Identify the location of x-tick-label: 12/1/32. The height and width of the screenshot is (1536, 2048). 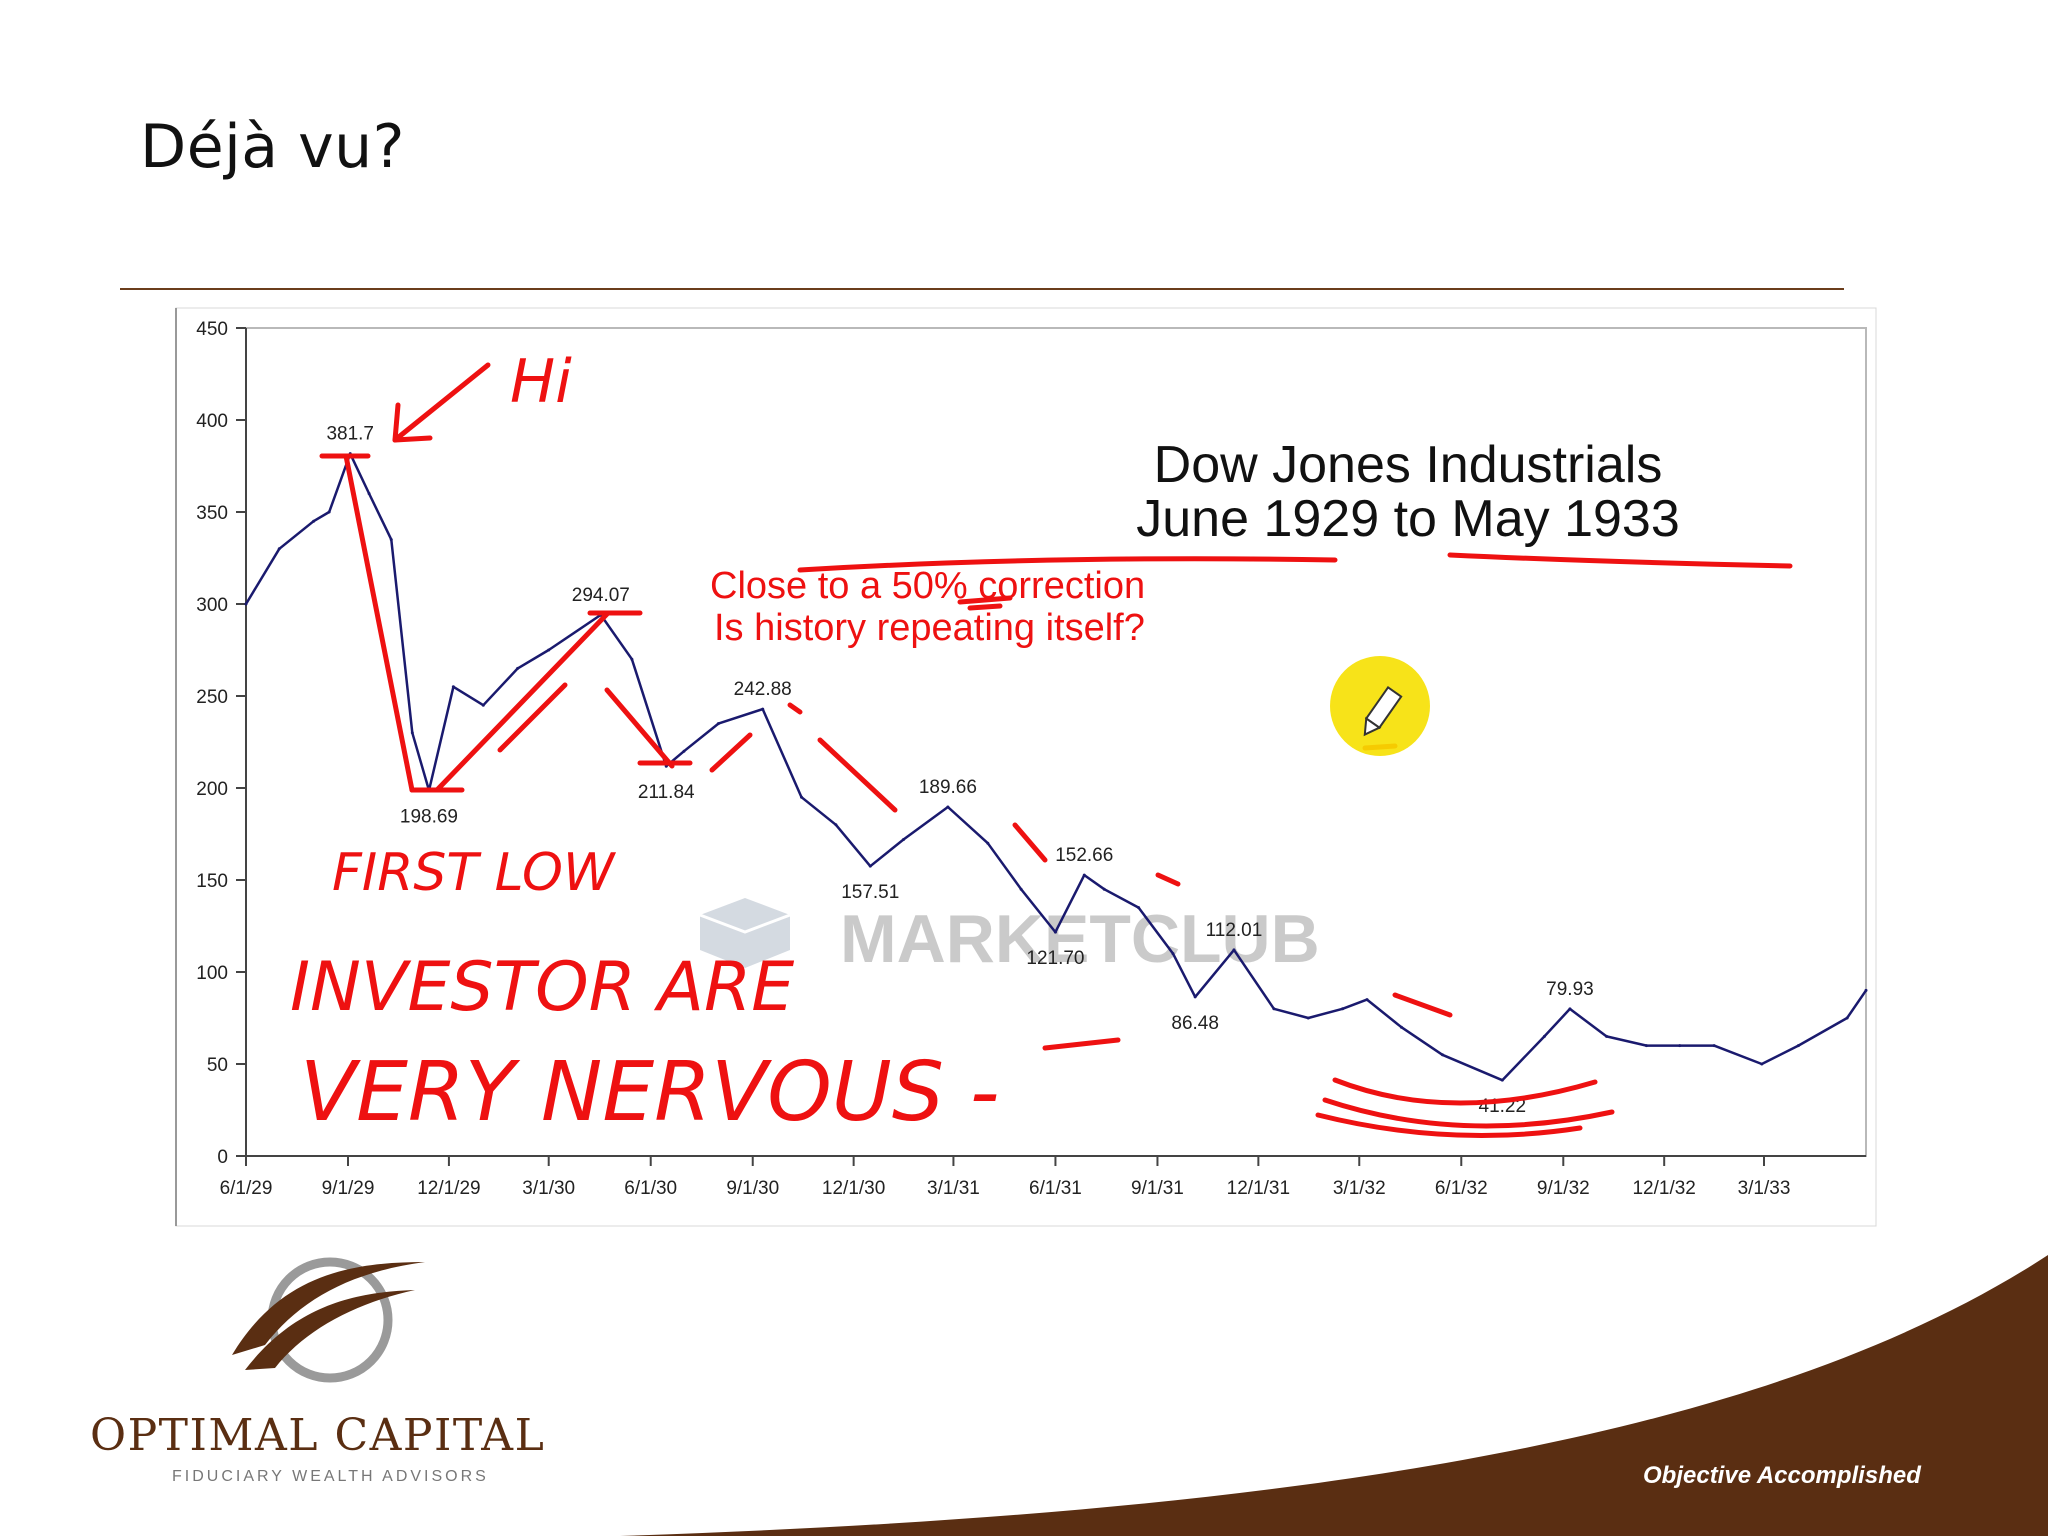
(1663, 1188).